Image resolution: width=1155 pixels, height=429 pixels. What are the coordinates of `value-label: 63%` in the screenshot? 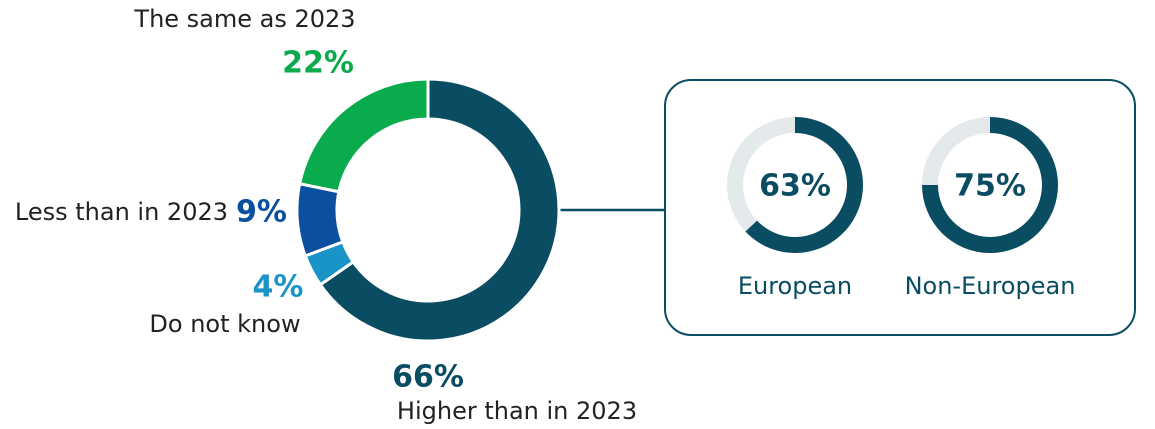 It's located at (795, 186).